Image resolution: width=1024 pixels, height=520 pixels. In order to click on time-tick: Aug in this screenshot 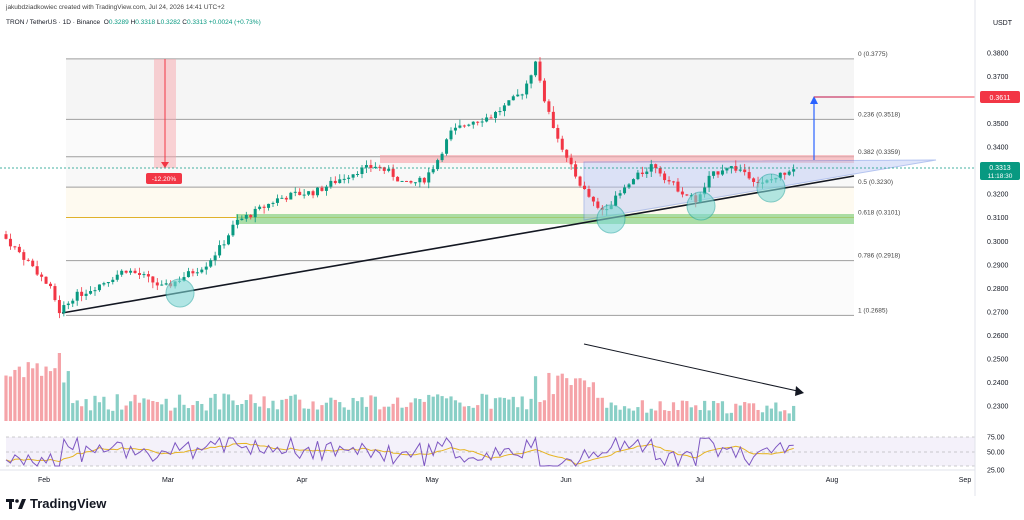, I will do `click(832, 480)`.